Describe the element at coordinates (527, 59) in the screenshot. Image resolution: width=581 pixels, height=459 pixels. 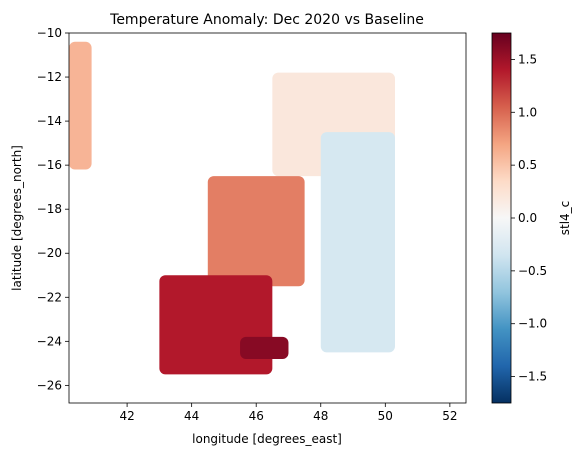
I see `colorbar-tick-label: 1.5` at that location.